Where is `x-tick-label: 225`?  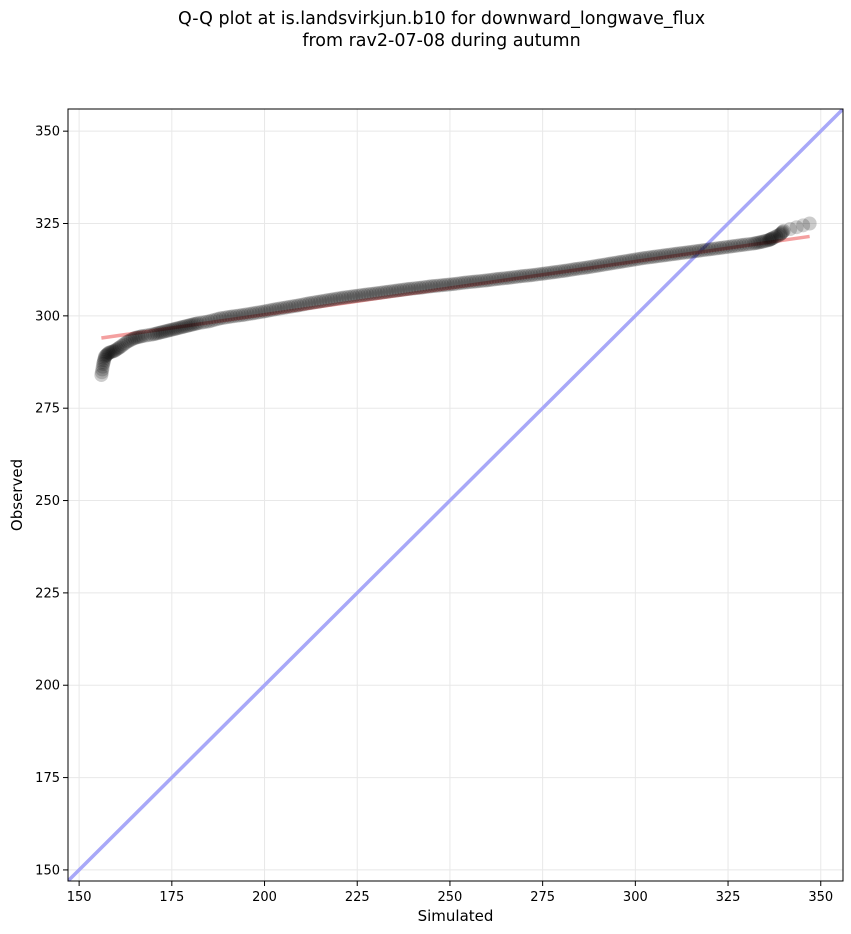
x-tick-label: 225 is located at coordinates (357, 897).